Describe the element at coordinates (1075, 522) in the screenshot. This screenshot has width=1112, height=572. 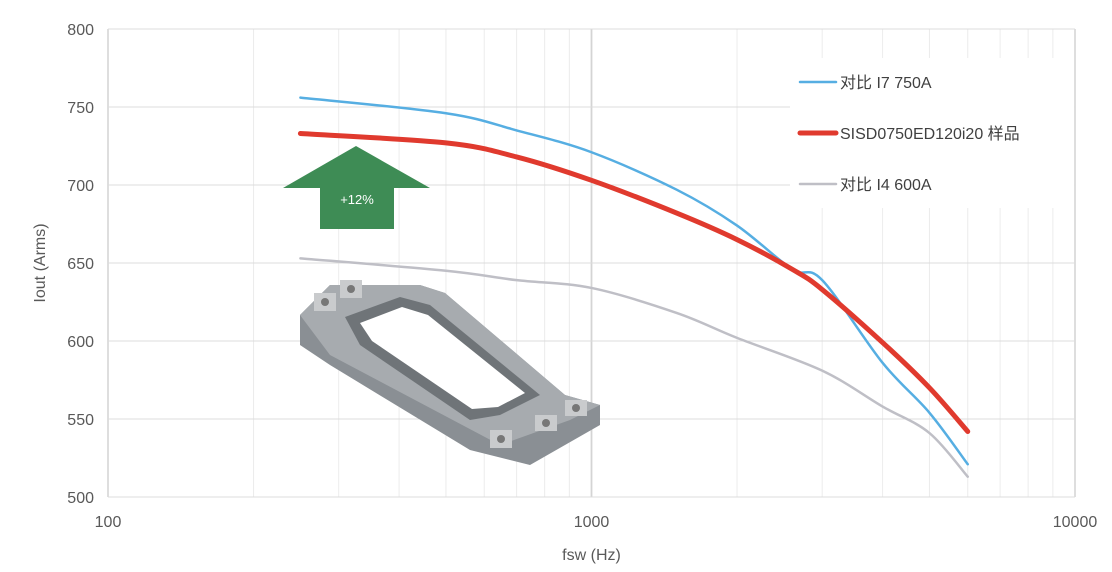
I see `x-tick-label: 10000` at that location.